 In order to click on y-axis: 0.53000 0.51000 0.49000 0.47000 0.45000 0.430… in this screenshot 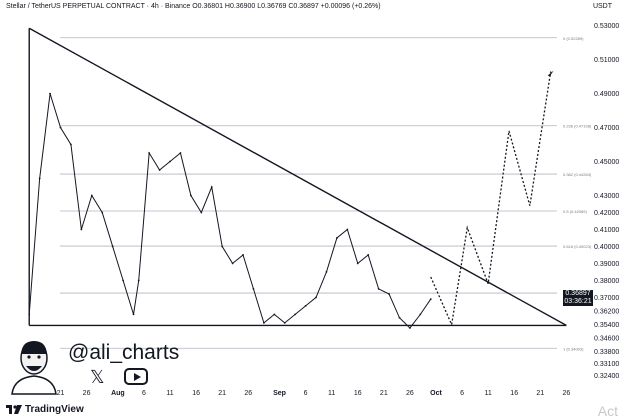, I will do `click(606, 201)`.